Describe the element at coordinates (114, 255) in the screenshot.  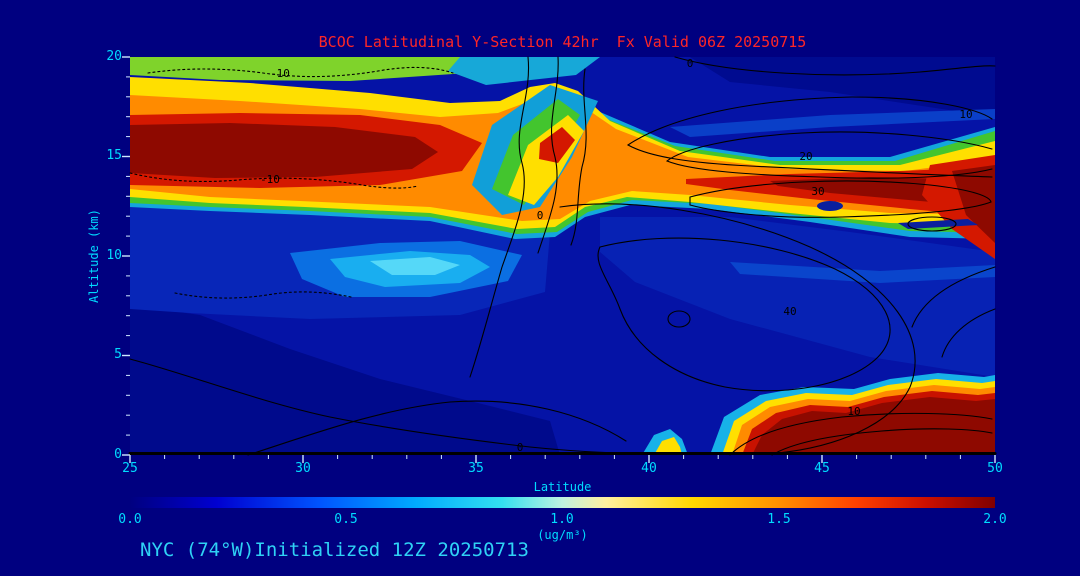
I see `y-tick-label: 10` at that location.